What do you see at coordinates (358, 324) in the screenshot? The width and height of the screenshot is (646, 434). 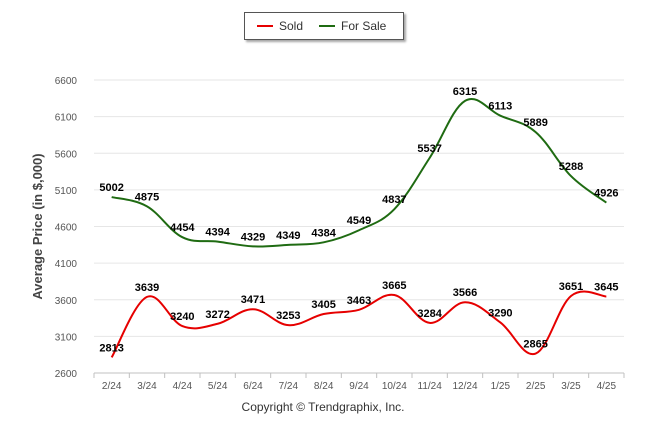 I see `series-line-sold` at bounding box center [358, 324].